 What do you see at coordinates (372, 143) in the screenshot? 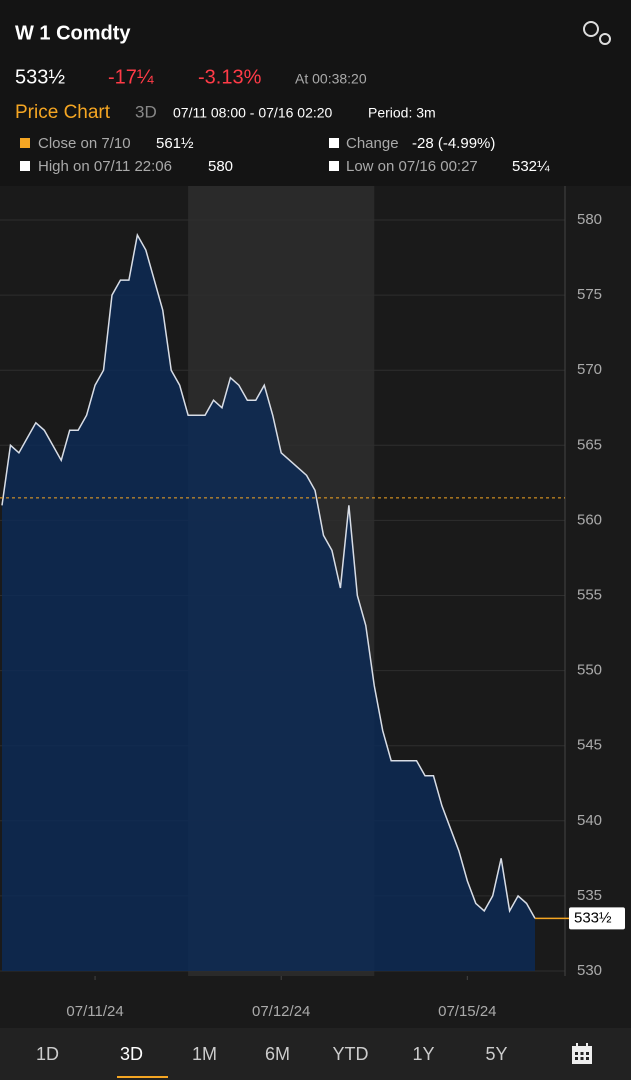
I see `stat-label: Change` at bounding box center [372, 143].